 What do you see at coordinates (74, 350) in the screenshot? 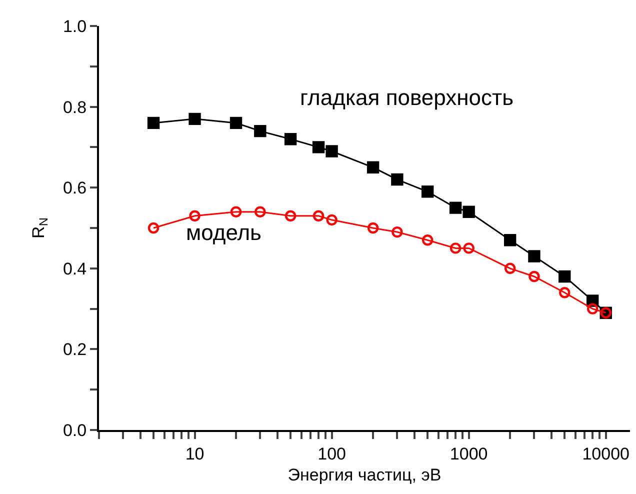
I see `y-tick-label: 0.2` at bounding box center [74, 350].